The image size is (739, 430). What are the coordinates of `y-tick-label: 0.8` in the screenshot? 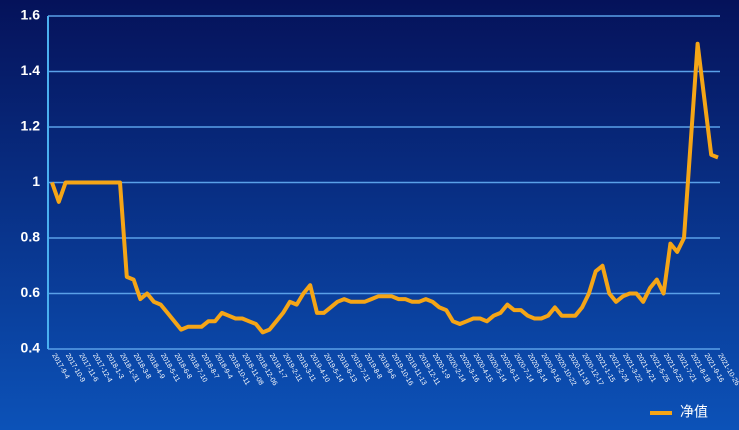 It's located at (31, 237).